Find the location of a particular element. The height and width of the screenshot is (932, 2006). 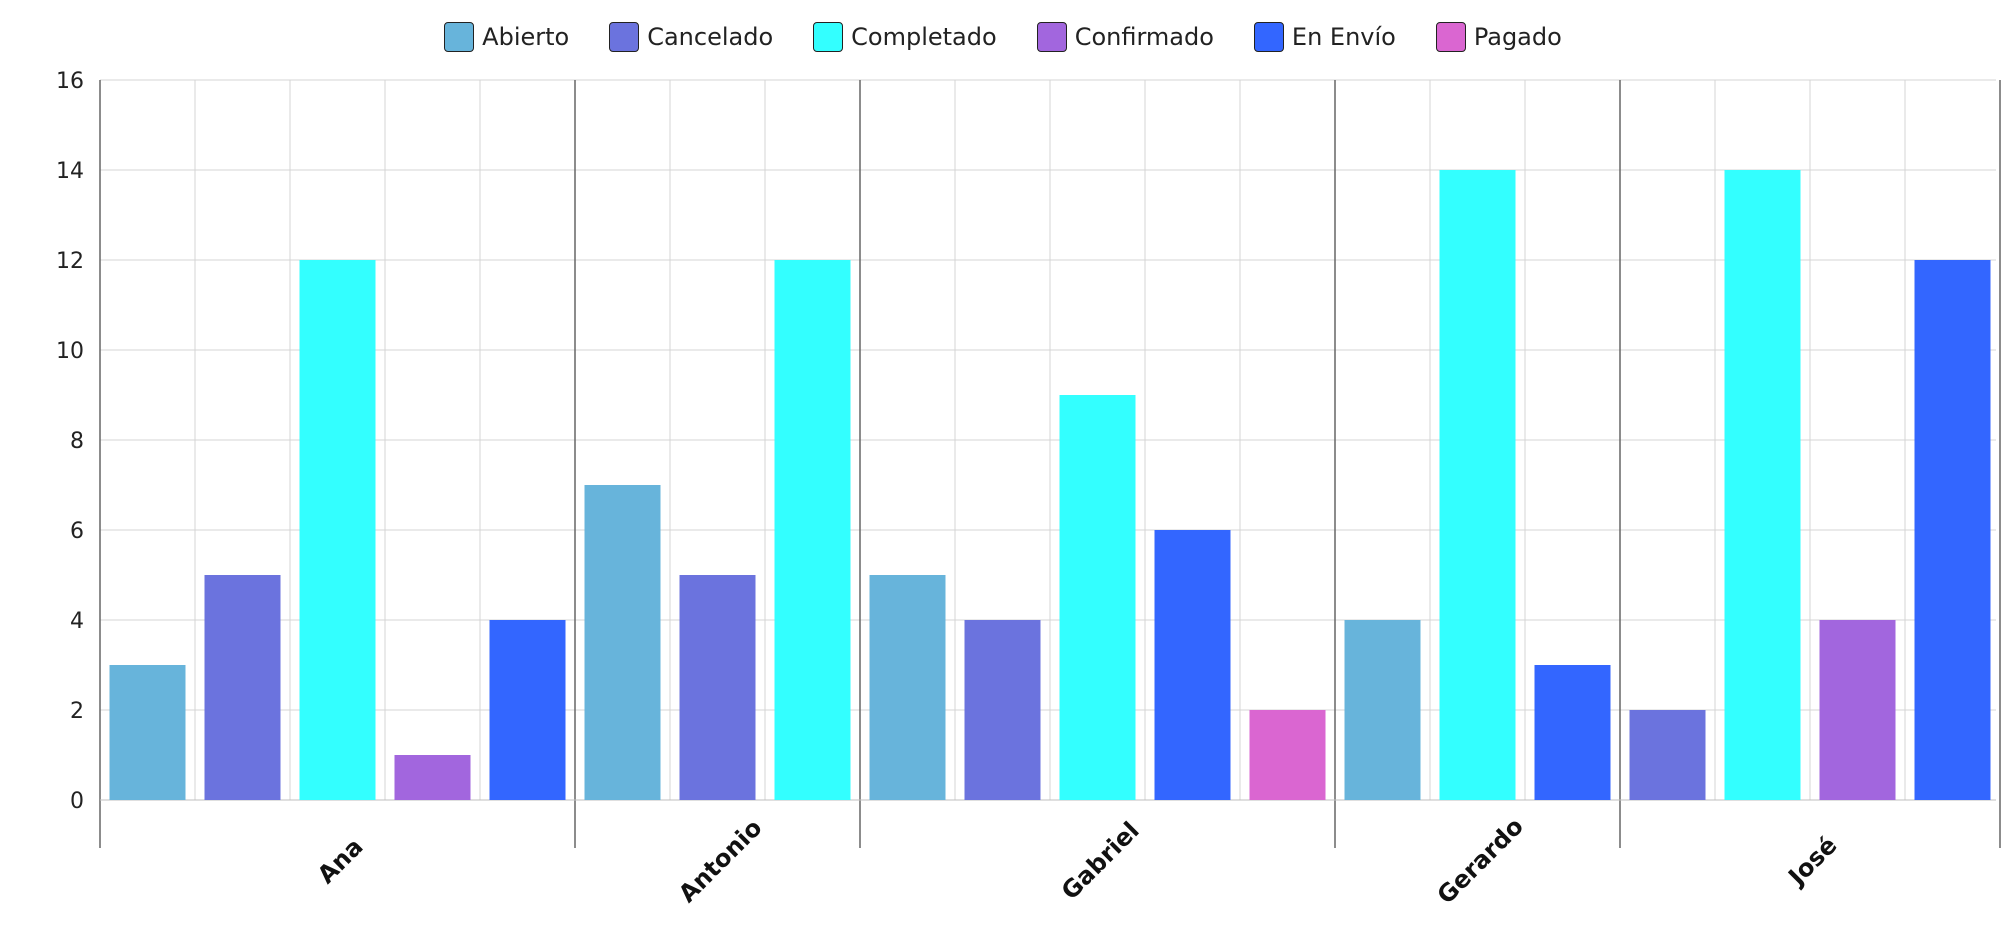

x-tick-label: José is located at coordinates (1812, 861).